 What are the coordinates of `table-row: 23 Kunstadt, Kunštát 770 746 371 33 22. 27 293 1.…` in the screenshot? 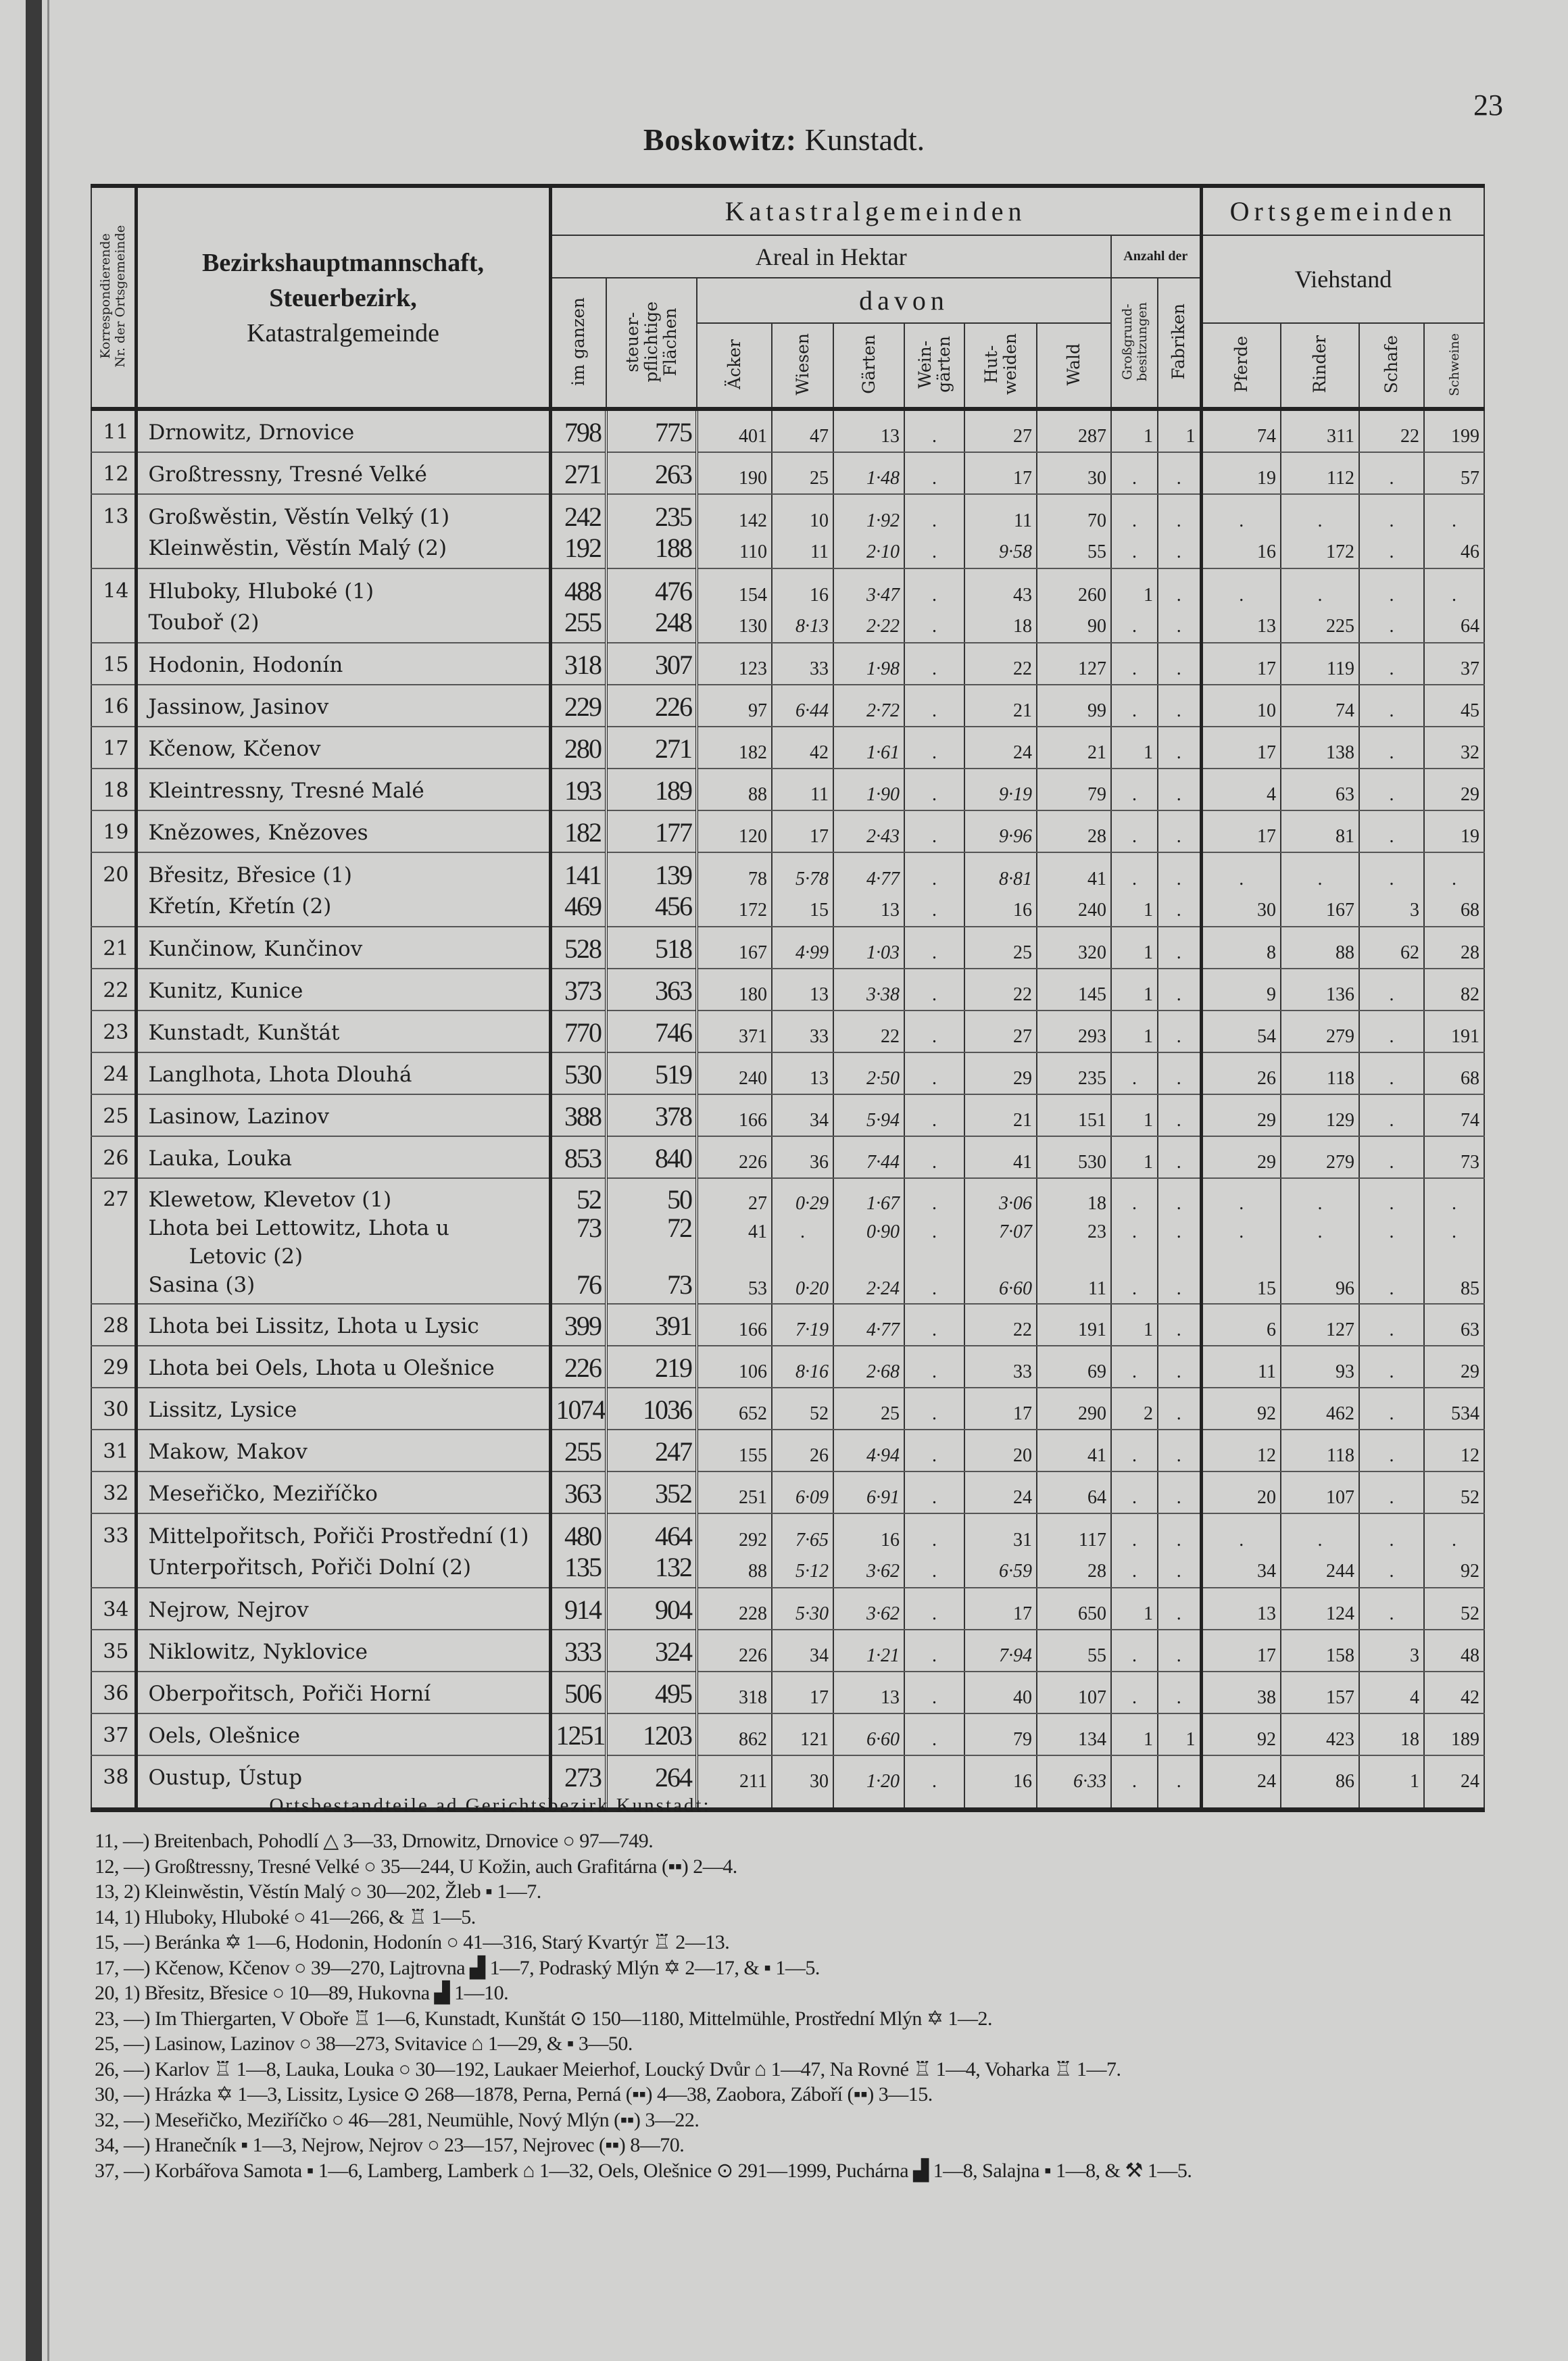 It's located at (788, 1032).